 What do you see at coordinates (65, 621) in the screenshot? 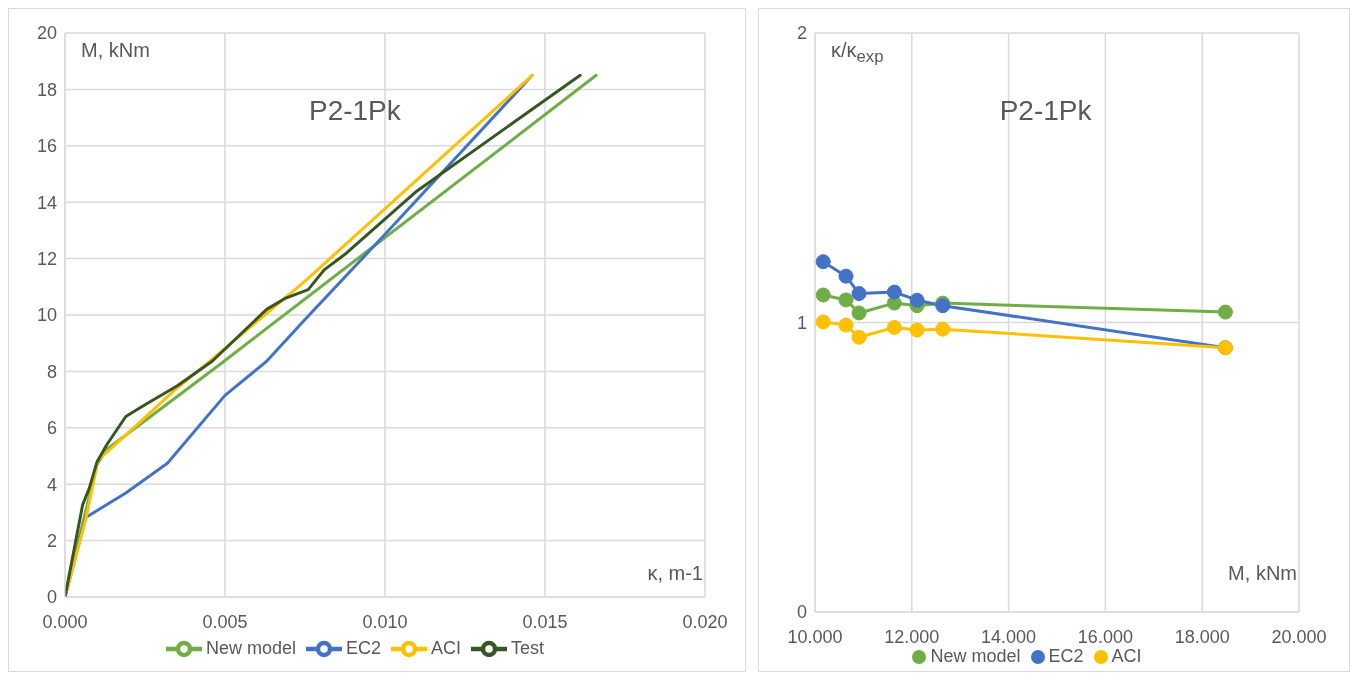
I see `x-tick-label: 0.000` at bounding box center [65, 621].